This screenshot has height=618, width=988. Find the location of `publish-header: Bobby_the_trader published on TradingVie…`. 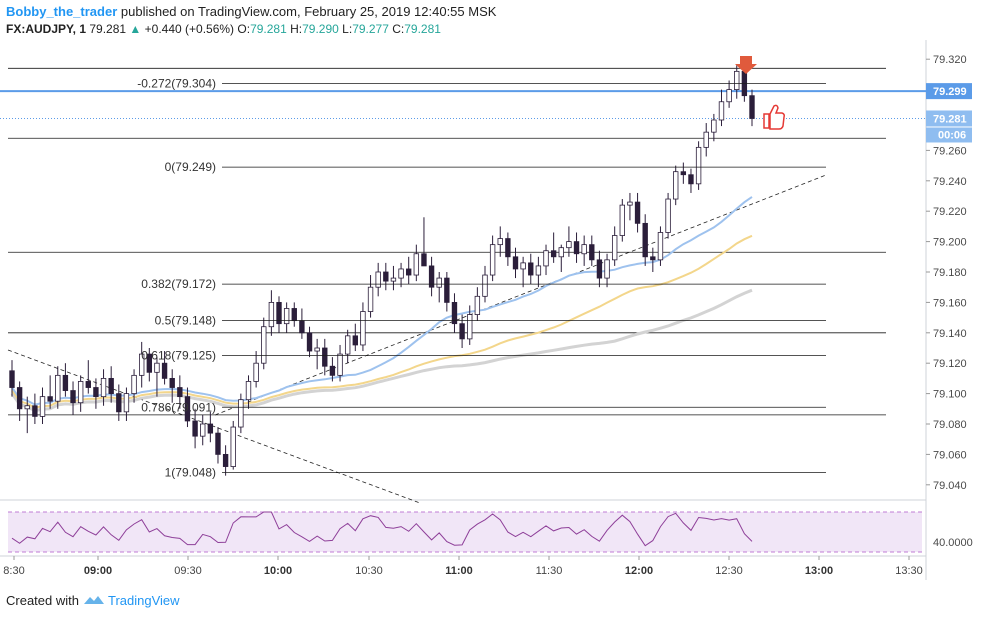

publish-header: Bobby_the_trader published on TradingVie… is located at coordinates (251, 11).